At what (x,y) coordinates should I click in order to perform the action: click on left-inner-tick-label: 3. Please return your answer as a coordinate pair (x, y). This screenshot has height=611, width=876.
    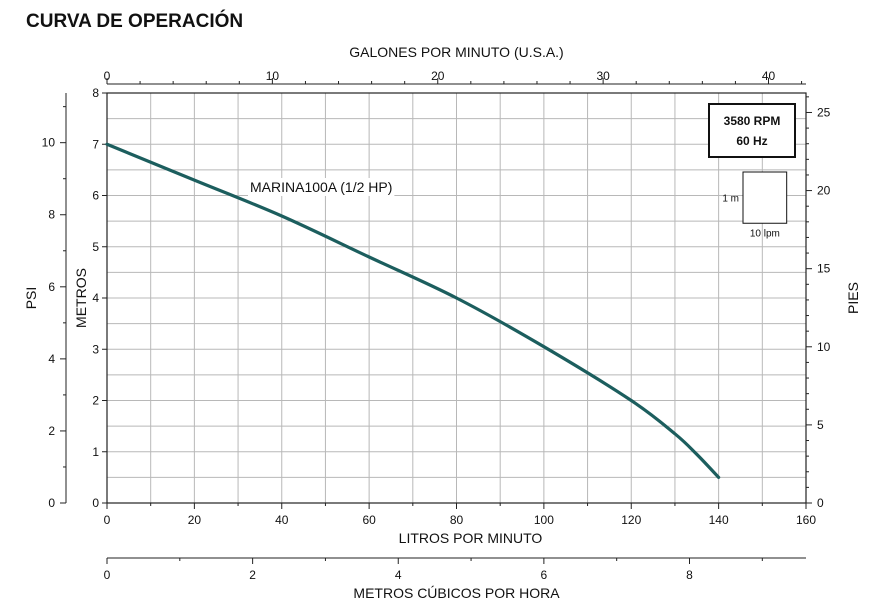
    Looking at the image, I should click on (95, 349).